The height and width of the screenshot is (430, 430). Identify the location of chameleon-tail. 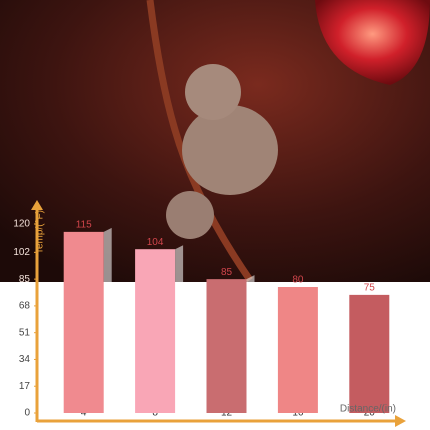
(190, 215).